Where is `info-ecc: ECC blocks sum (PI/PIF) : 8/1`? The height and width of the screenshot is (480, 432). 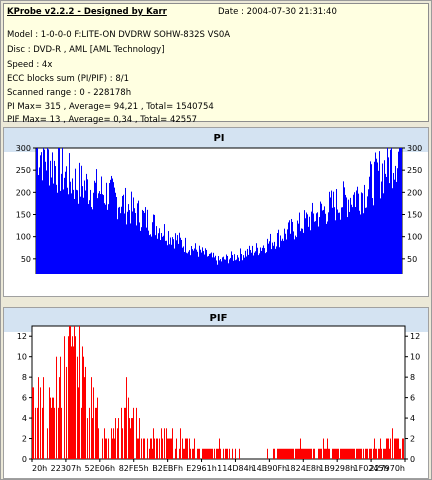
info-ecc: ECC blocks sum (PI/PIF) : 8/1 is located at coordinates (68, 79).